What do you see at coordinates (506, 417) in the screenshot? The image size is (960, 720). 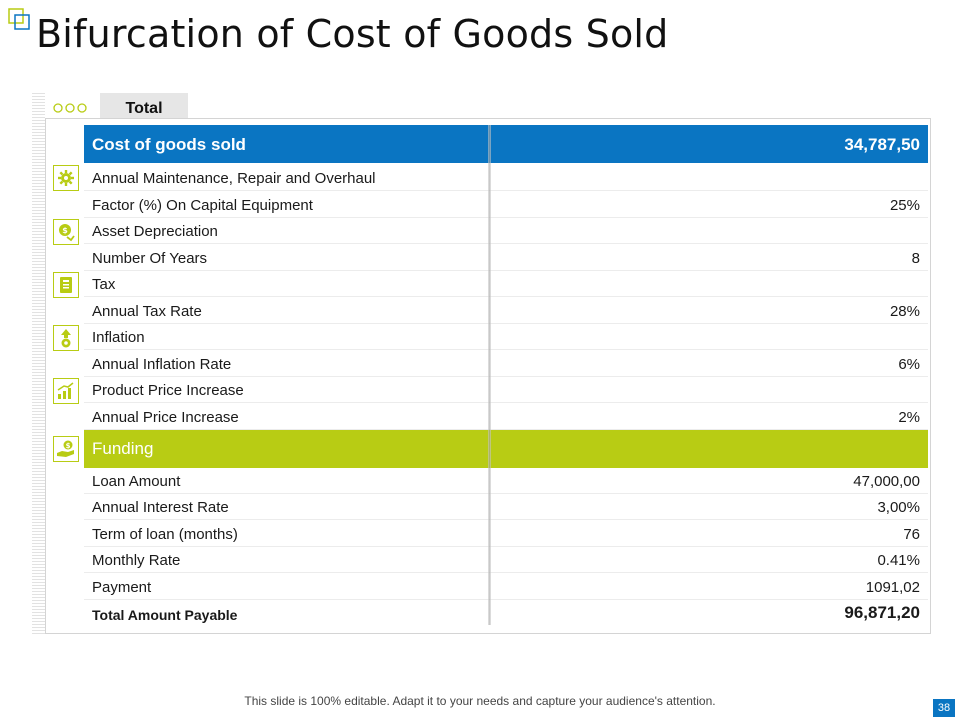 I see `table-row: Annual Price Increase 2%` at bounding box center [506, 417].